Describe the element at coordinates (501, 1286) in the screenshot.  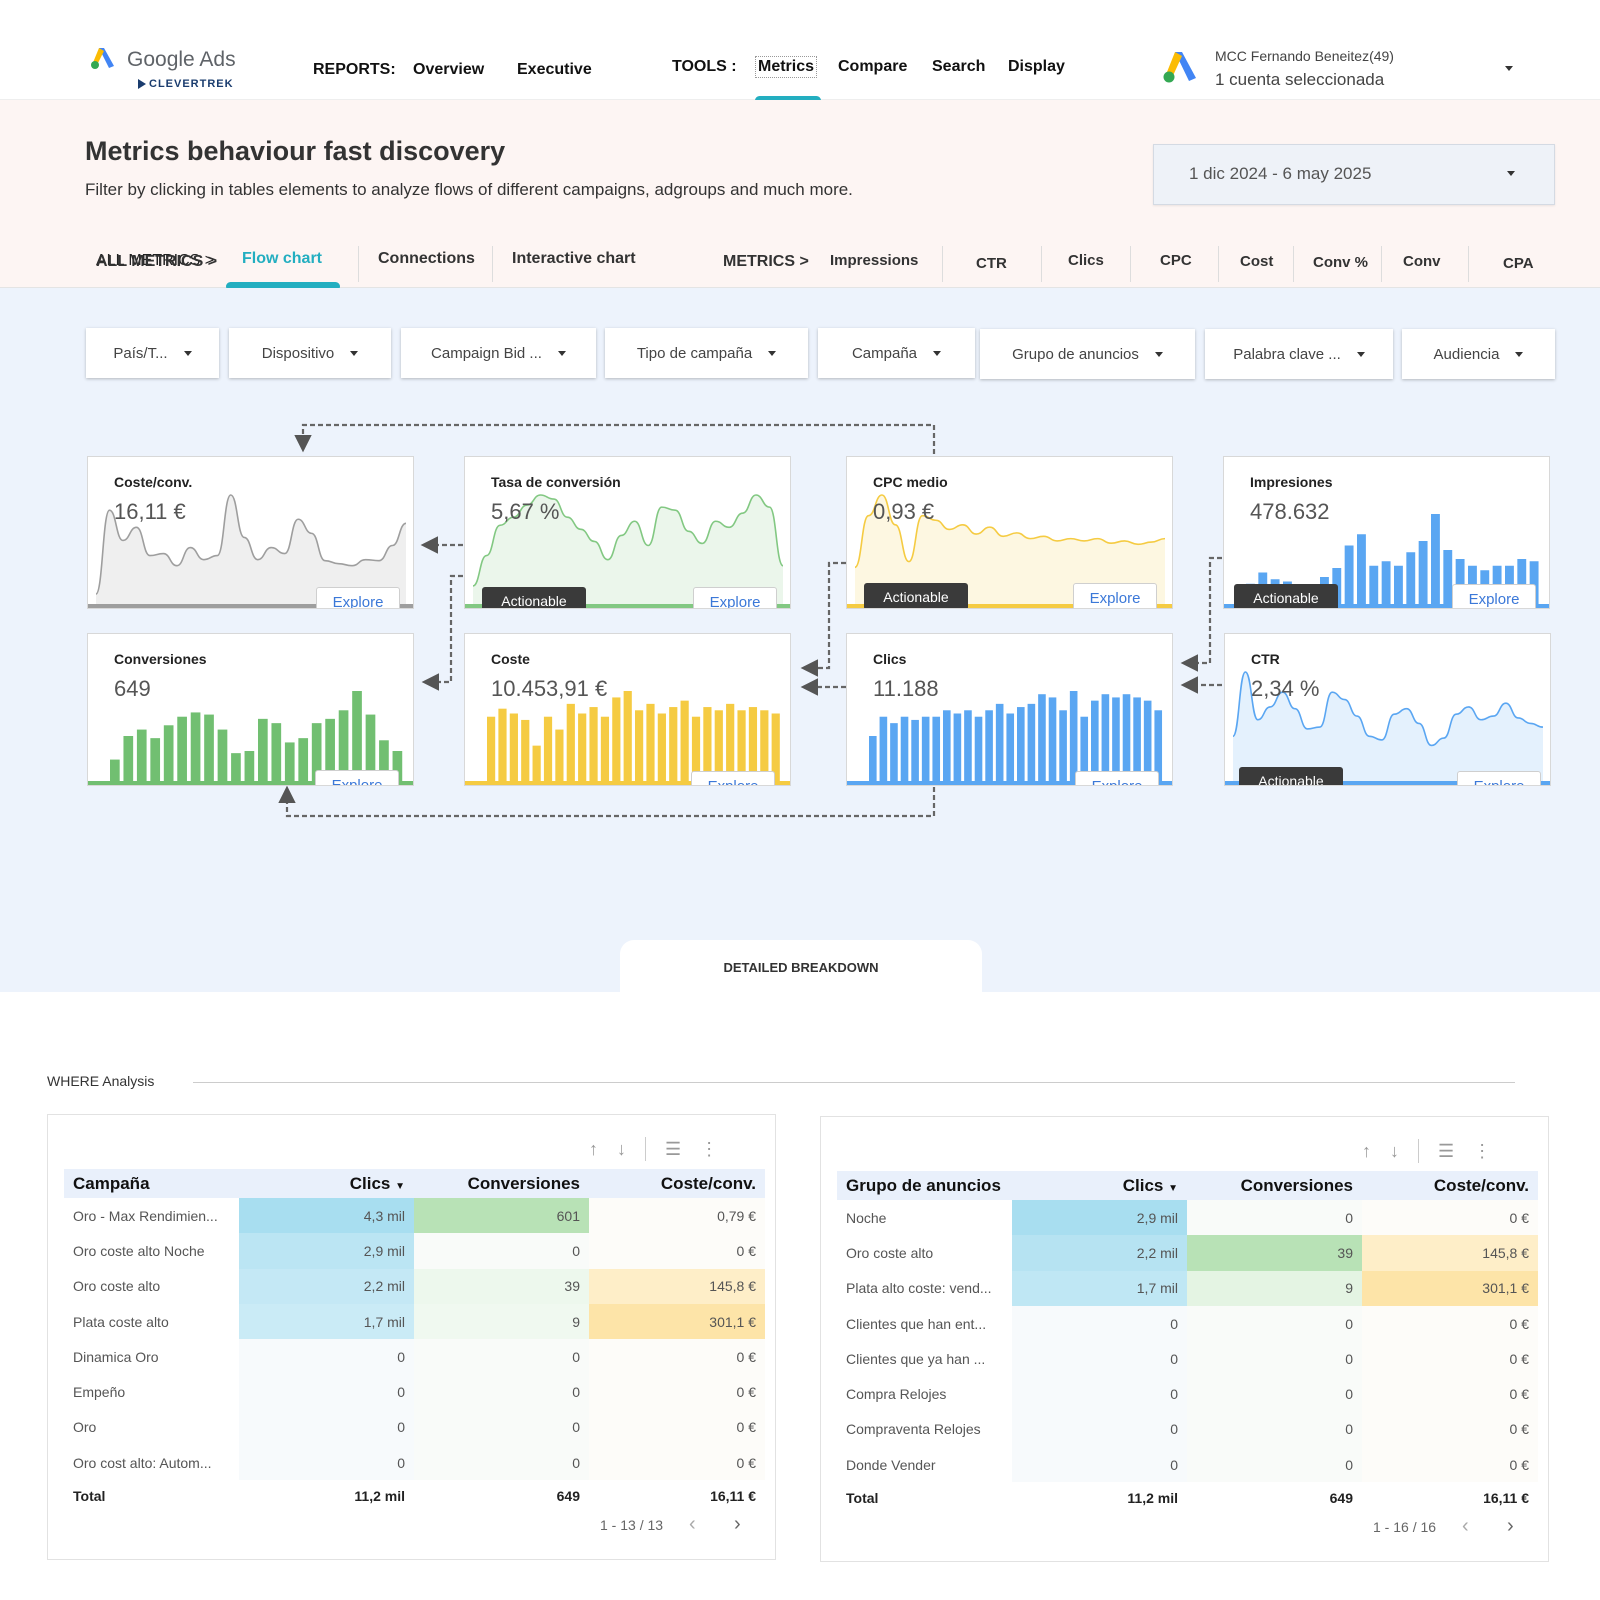
I see `cell-conversiones: 39` at that location.